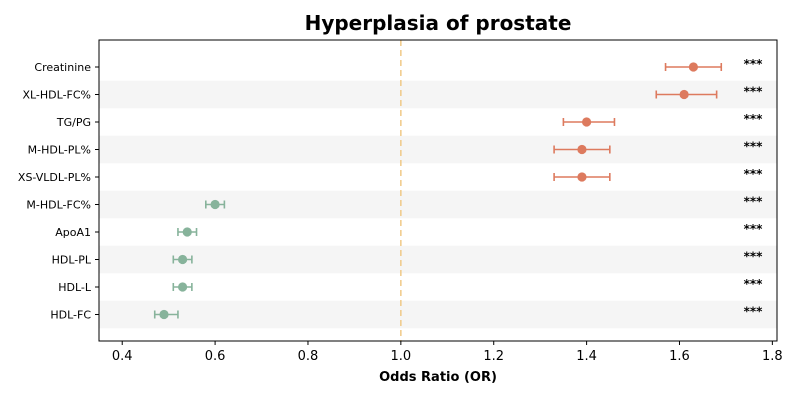 This screenshot has width=800, height=400. I want to click on x-tick-label: 1.4, so click(586, 356).